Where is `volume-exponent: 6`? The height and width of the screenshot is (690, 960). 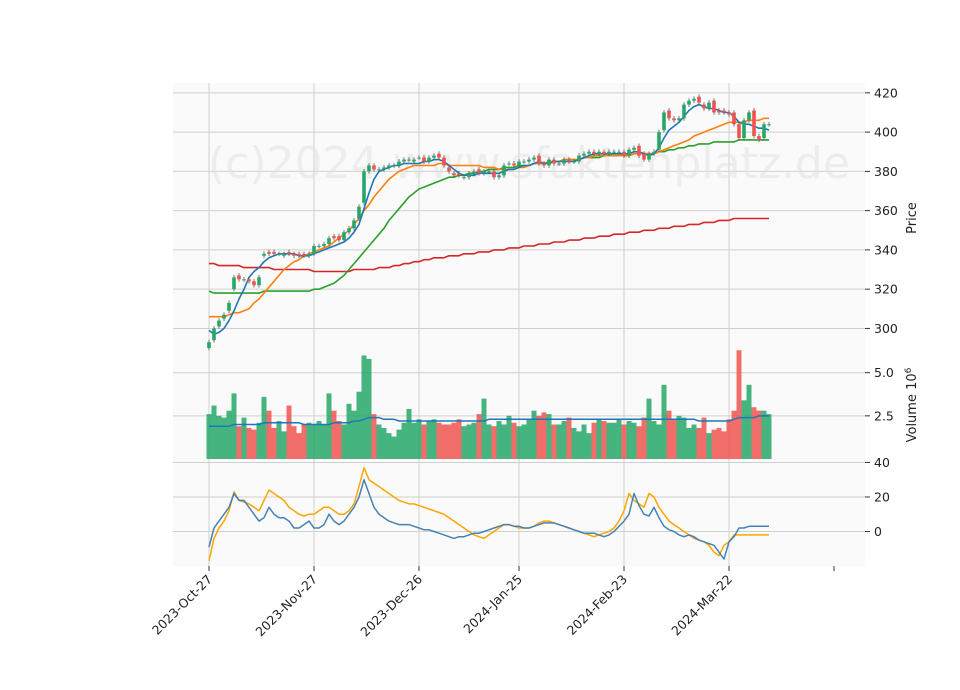
volume-exponent: 6 is located at coordinates (909, 370).